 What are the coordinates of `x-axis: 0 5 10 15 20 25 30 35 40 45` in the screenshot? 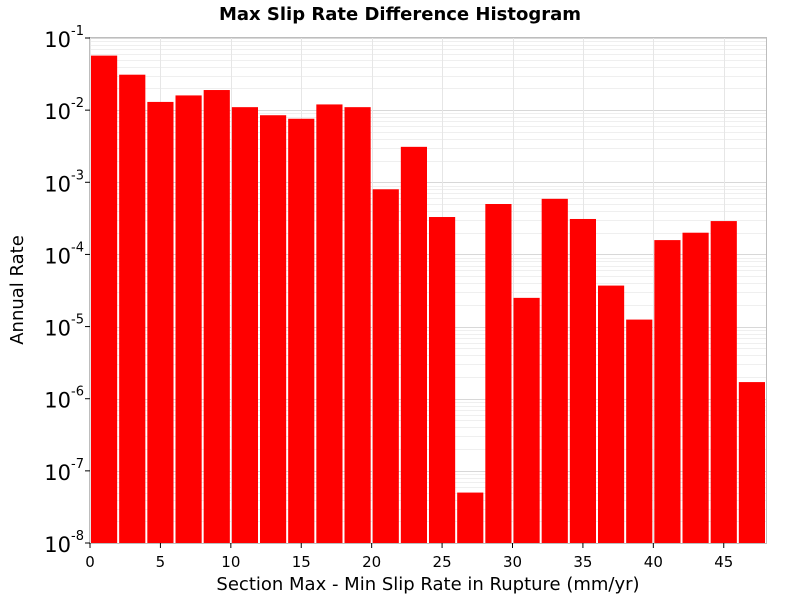 It's located at (409, 557).